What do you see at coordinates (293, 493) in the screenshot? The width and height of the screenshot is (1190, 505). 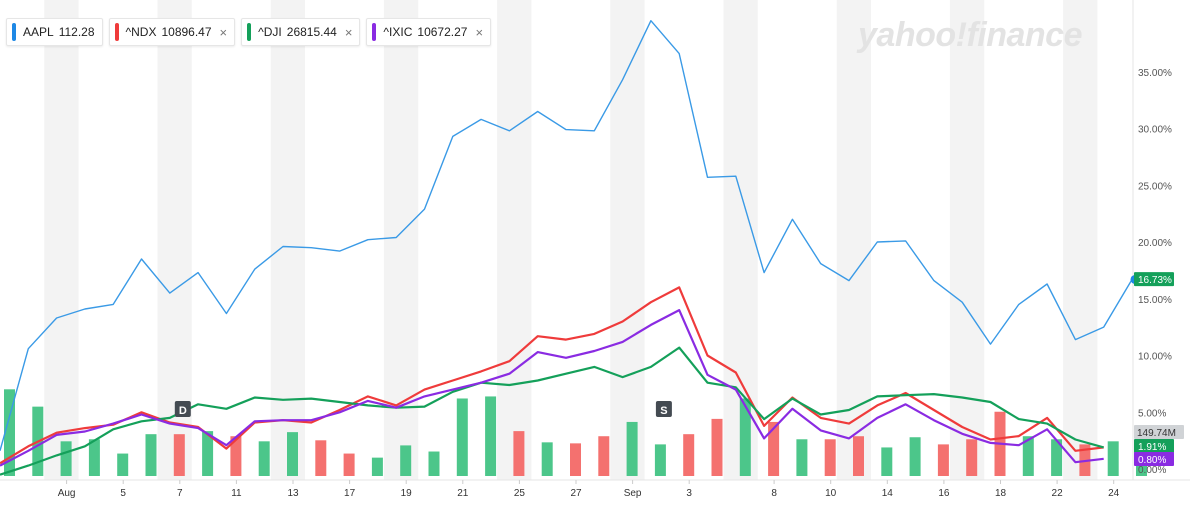 I see `x-tick-label: 13` at bounding box center [293, 493].